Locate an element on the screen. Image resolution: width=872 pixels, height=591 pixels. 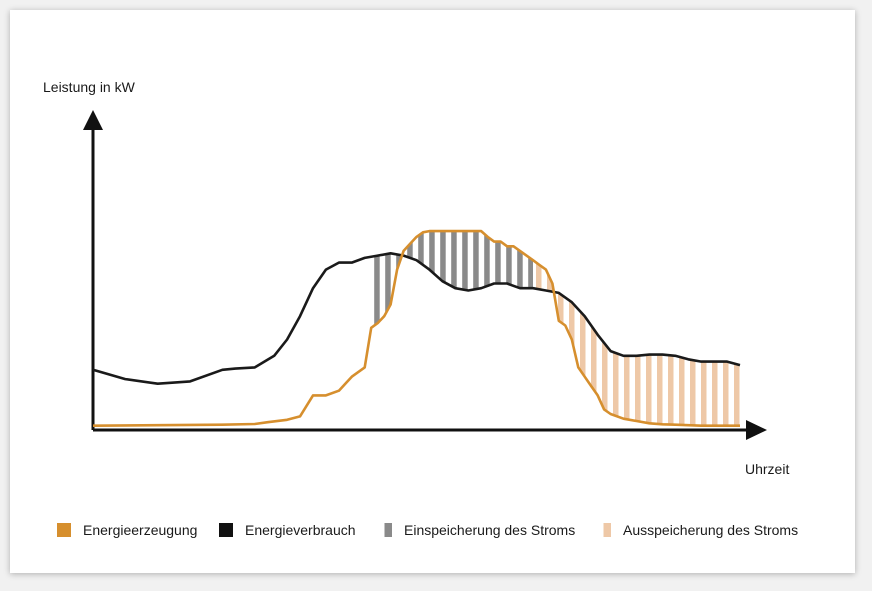
legend-label-energieverbrauch: Energieverbrauch is located at coordinates (300, 530).